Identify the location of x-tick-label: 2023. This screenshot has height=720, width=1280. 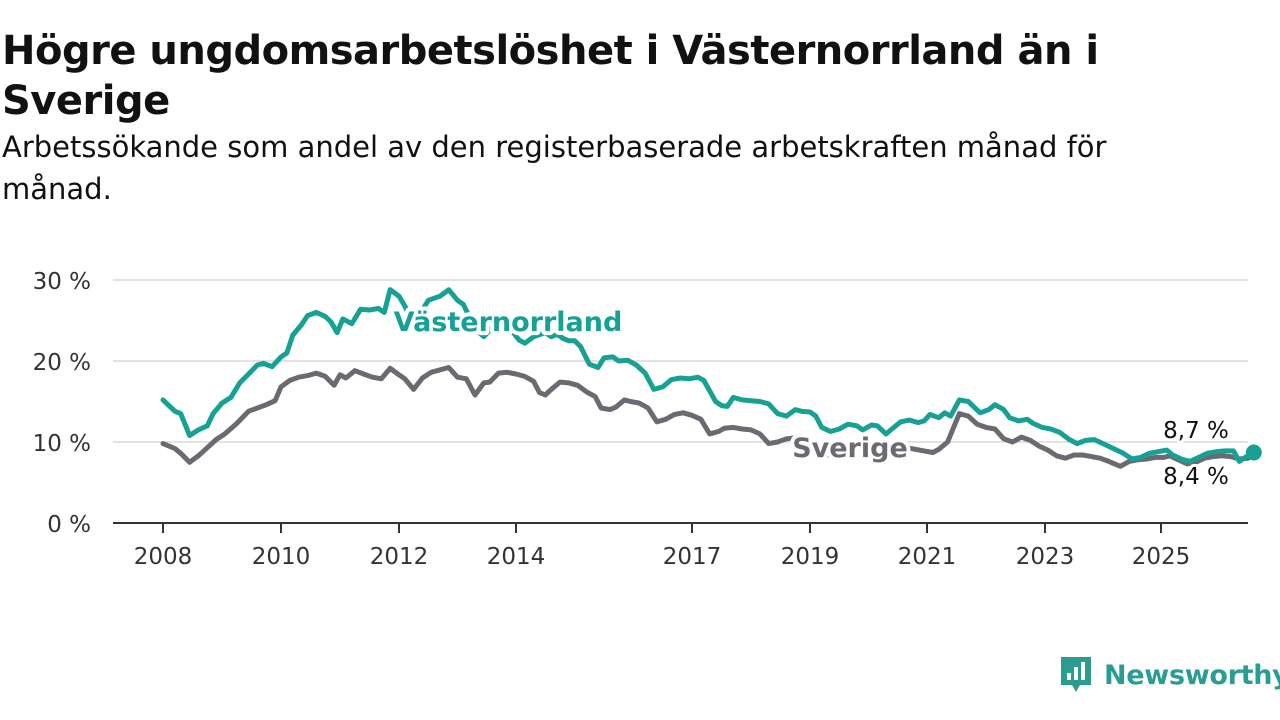
(1045, 557).